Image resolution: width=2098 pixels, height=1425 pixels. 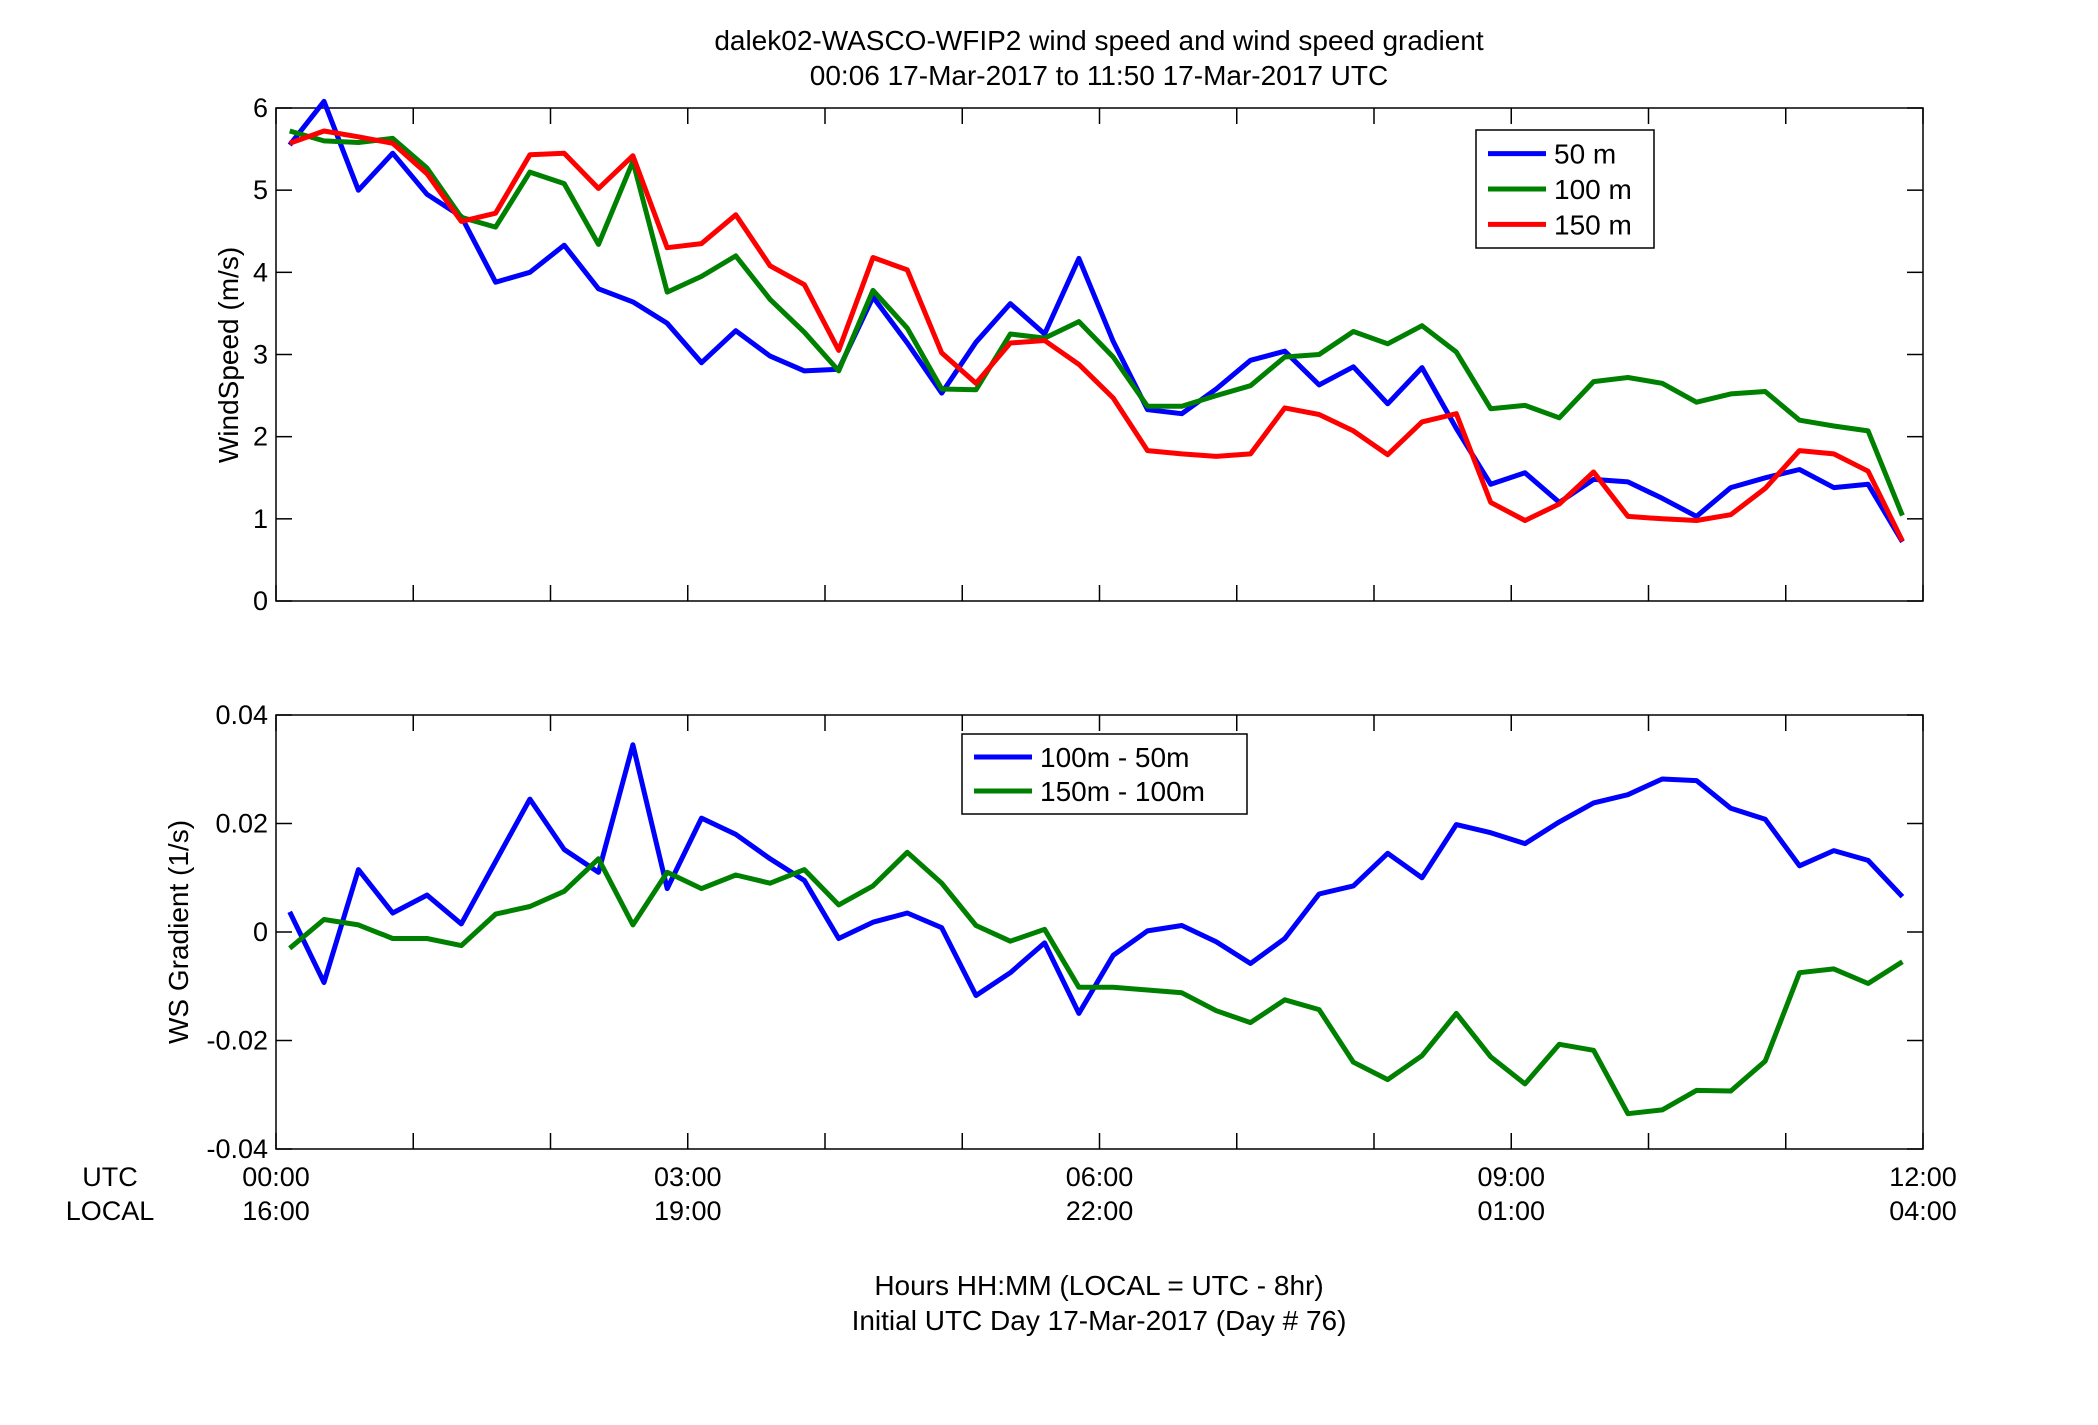 What do you see at coordinates (260, 190) in the screenshot?
I see `y-tick-label: 5` at bounding box center [260, 190].